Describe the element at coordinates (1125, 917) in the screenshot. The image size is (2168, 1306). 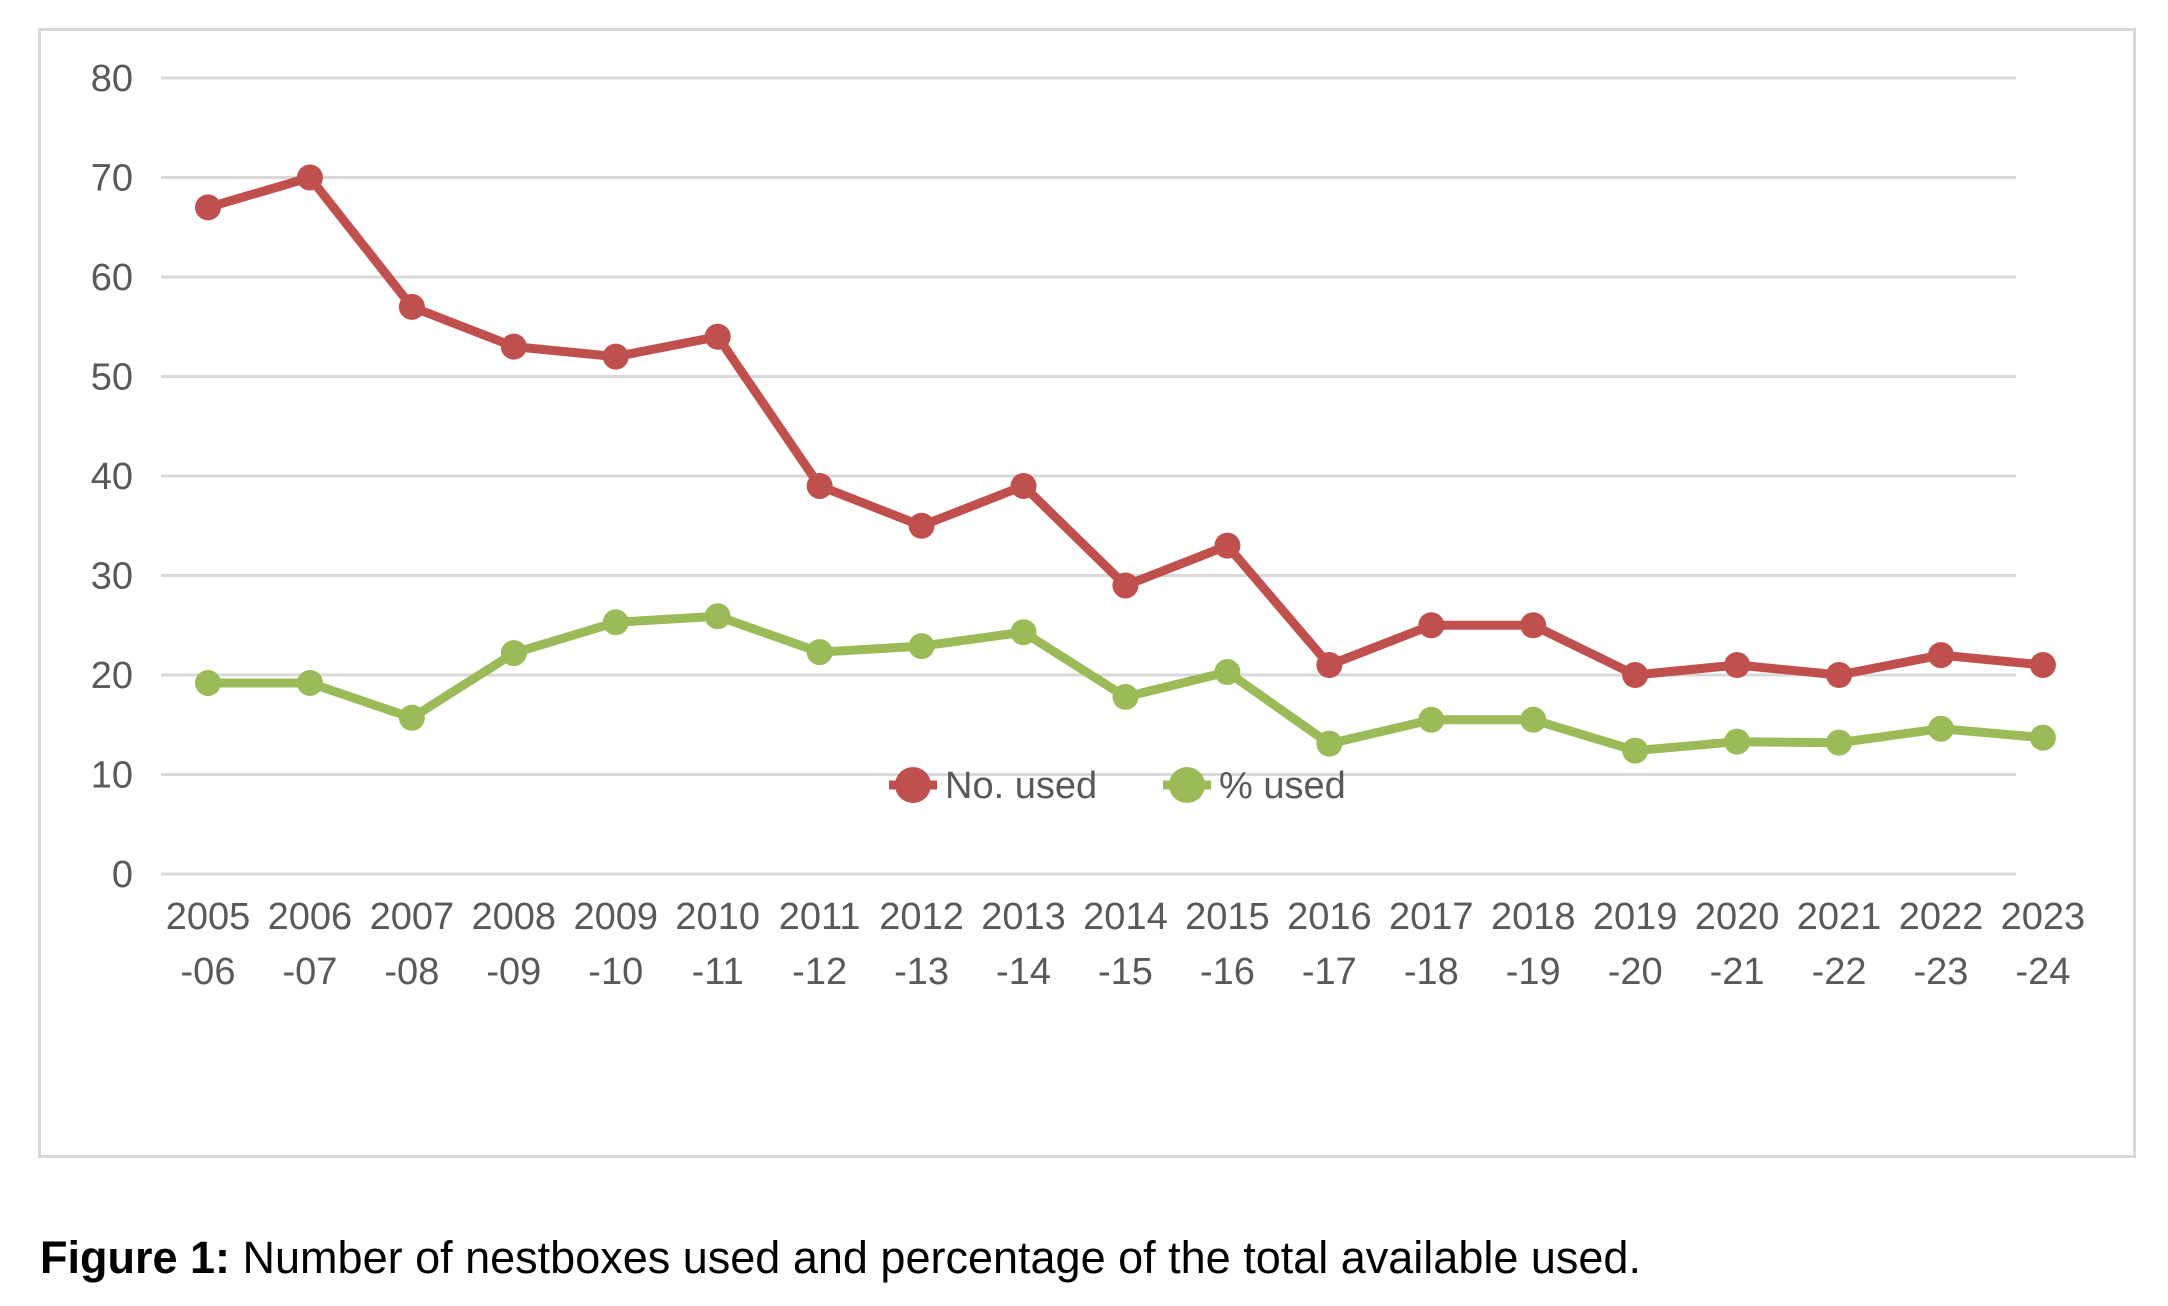
I see `x-tick-label-9-line1: 2014` at that location.